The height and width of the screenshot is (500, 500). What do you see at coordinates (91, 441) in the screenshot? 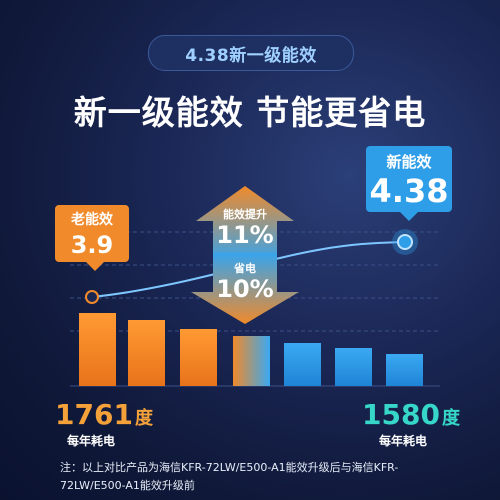
I see `old-consumption-caption: 每年耗电` at bounding box center [91, 441].